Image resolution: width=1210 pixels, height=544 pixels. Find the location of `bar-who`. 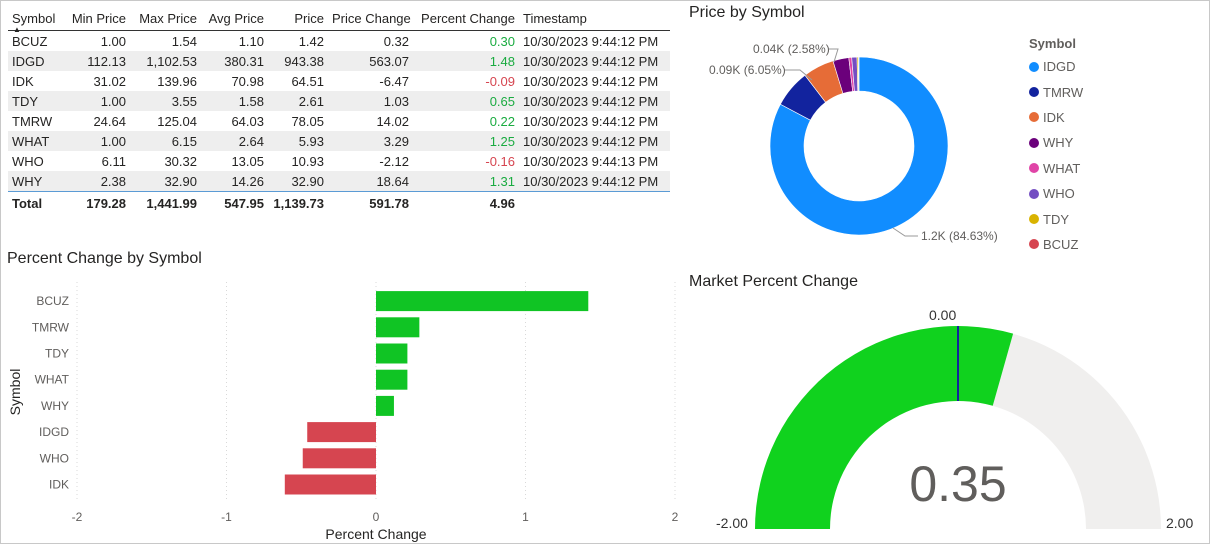

bar-who is located at coordinates (339, 458).